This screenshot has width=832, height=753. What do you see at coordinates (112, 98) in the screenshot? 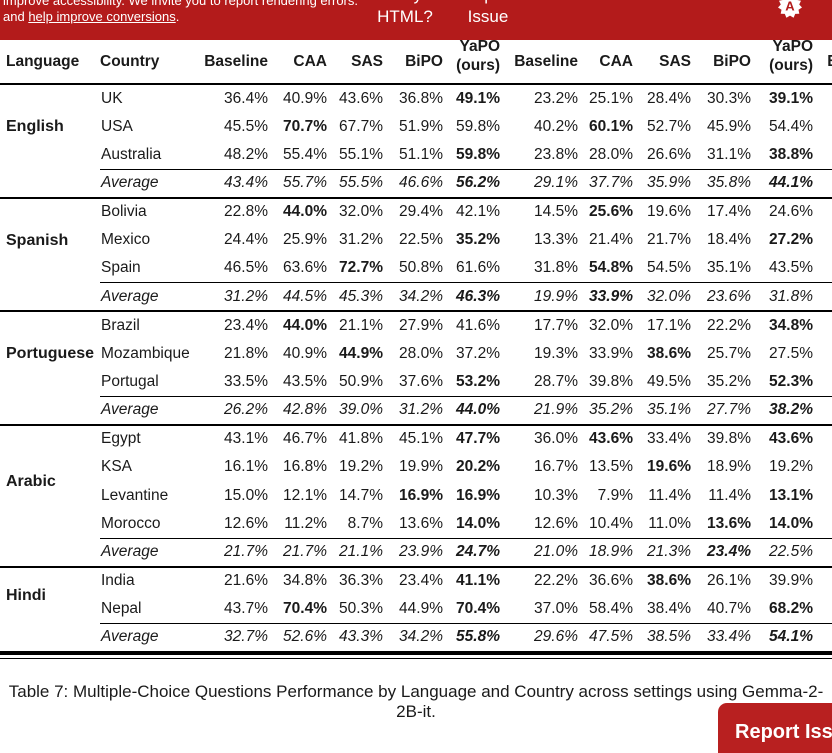
I see `country-cell: UK` at bounding box center [112, 98].